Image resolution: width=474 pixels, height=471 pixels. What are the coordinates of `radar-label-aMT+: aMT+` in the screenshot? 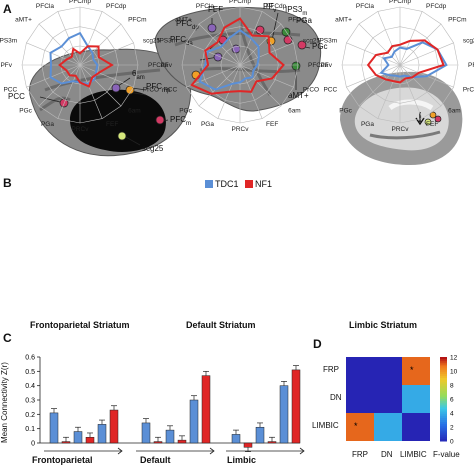 It's located at (23, 20).